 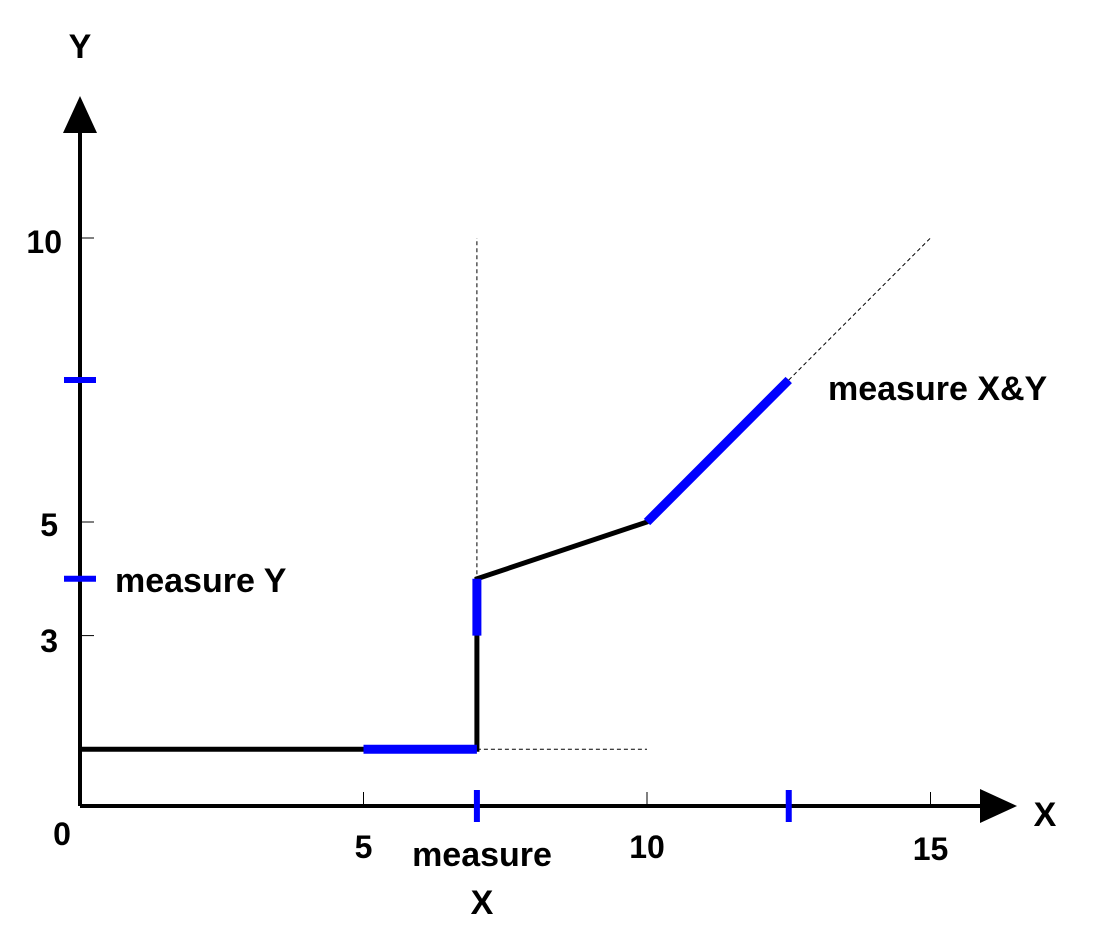 What do you see at coordinates (364, 847) in the screenshot?
I see `x-tick-label: 5` at bounding box center [364, 847].